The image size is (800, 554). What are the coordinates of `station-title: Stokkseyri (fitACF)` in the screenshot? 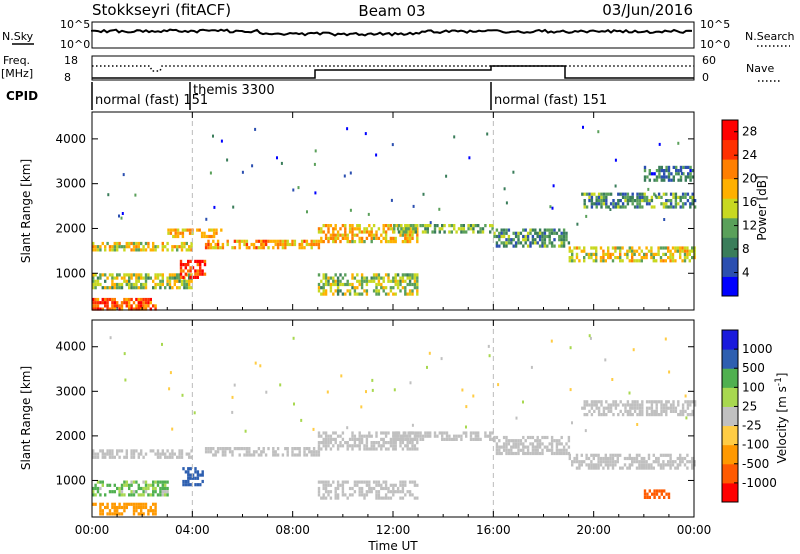 It's located at (161, 10).